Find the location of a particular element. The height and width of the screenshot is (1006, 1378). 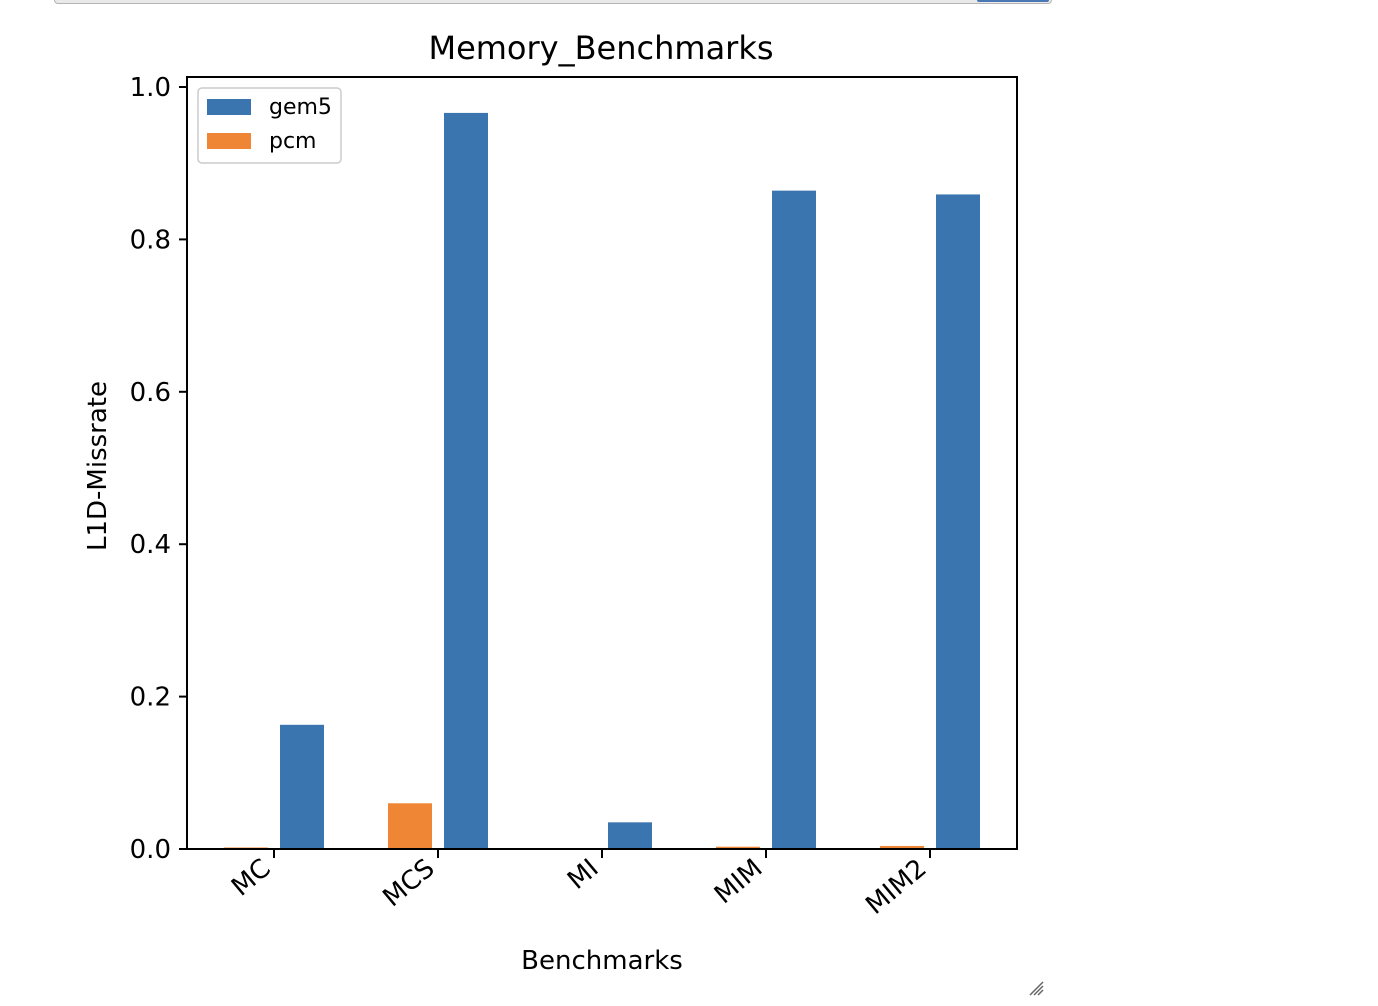

chart-title: Memory_Benchmarks is located at coordinates (600, 48).